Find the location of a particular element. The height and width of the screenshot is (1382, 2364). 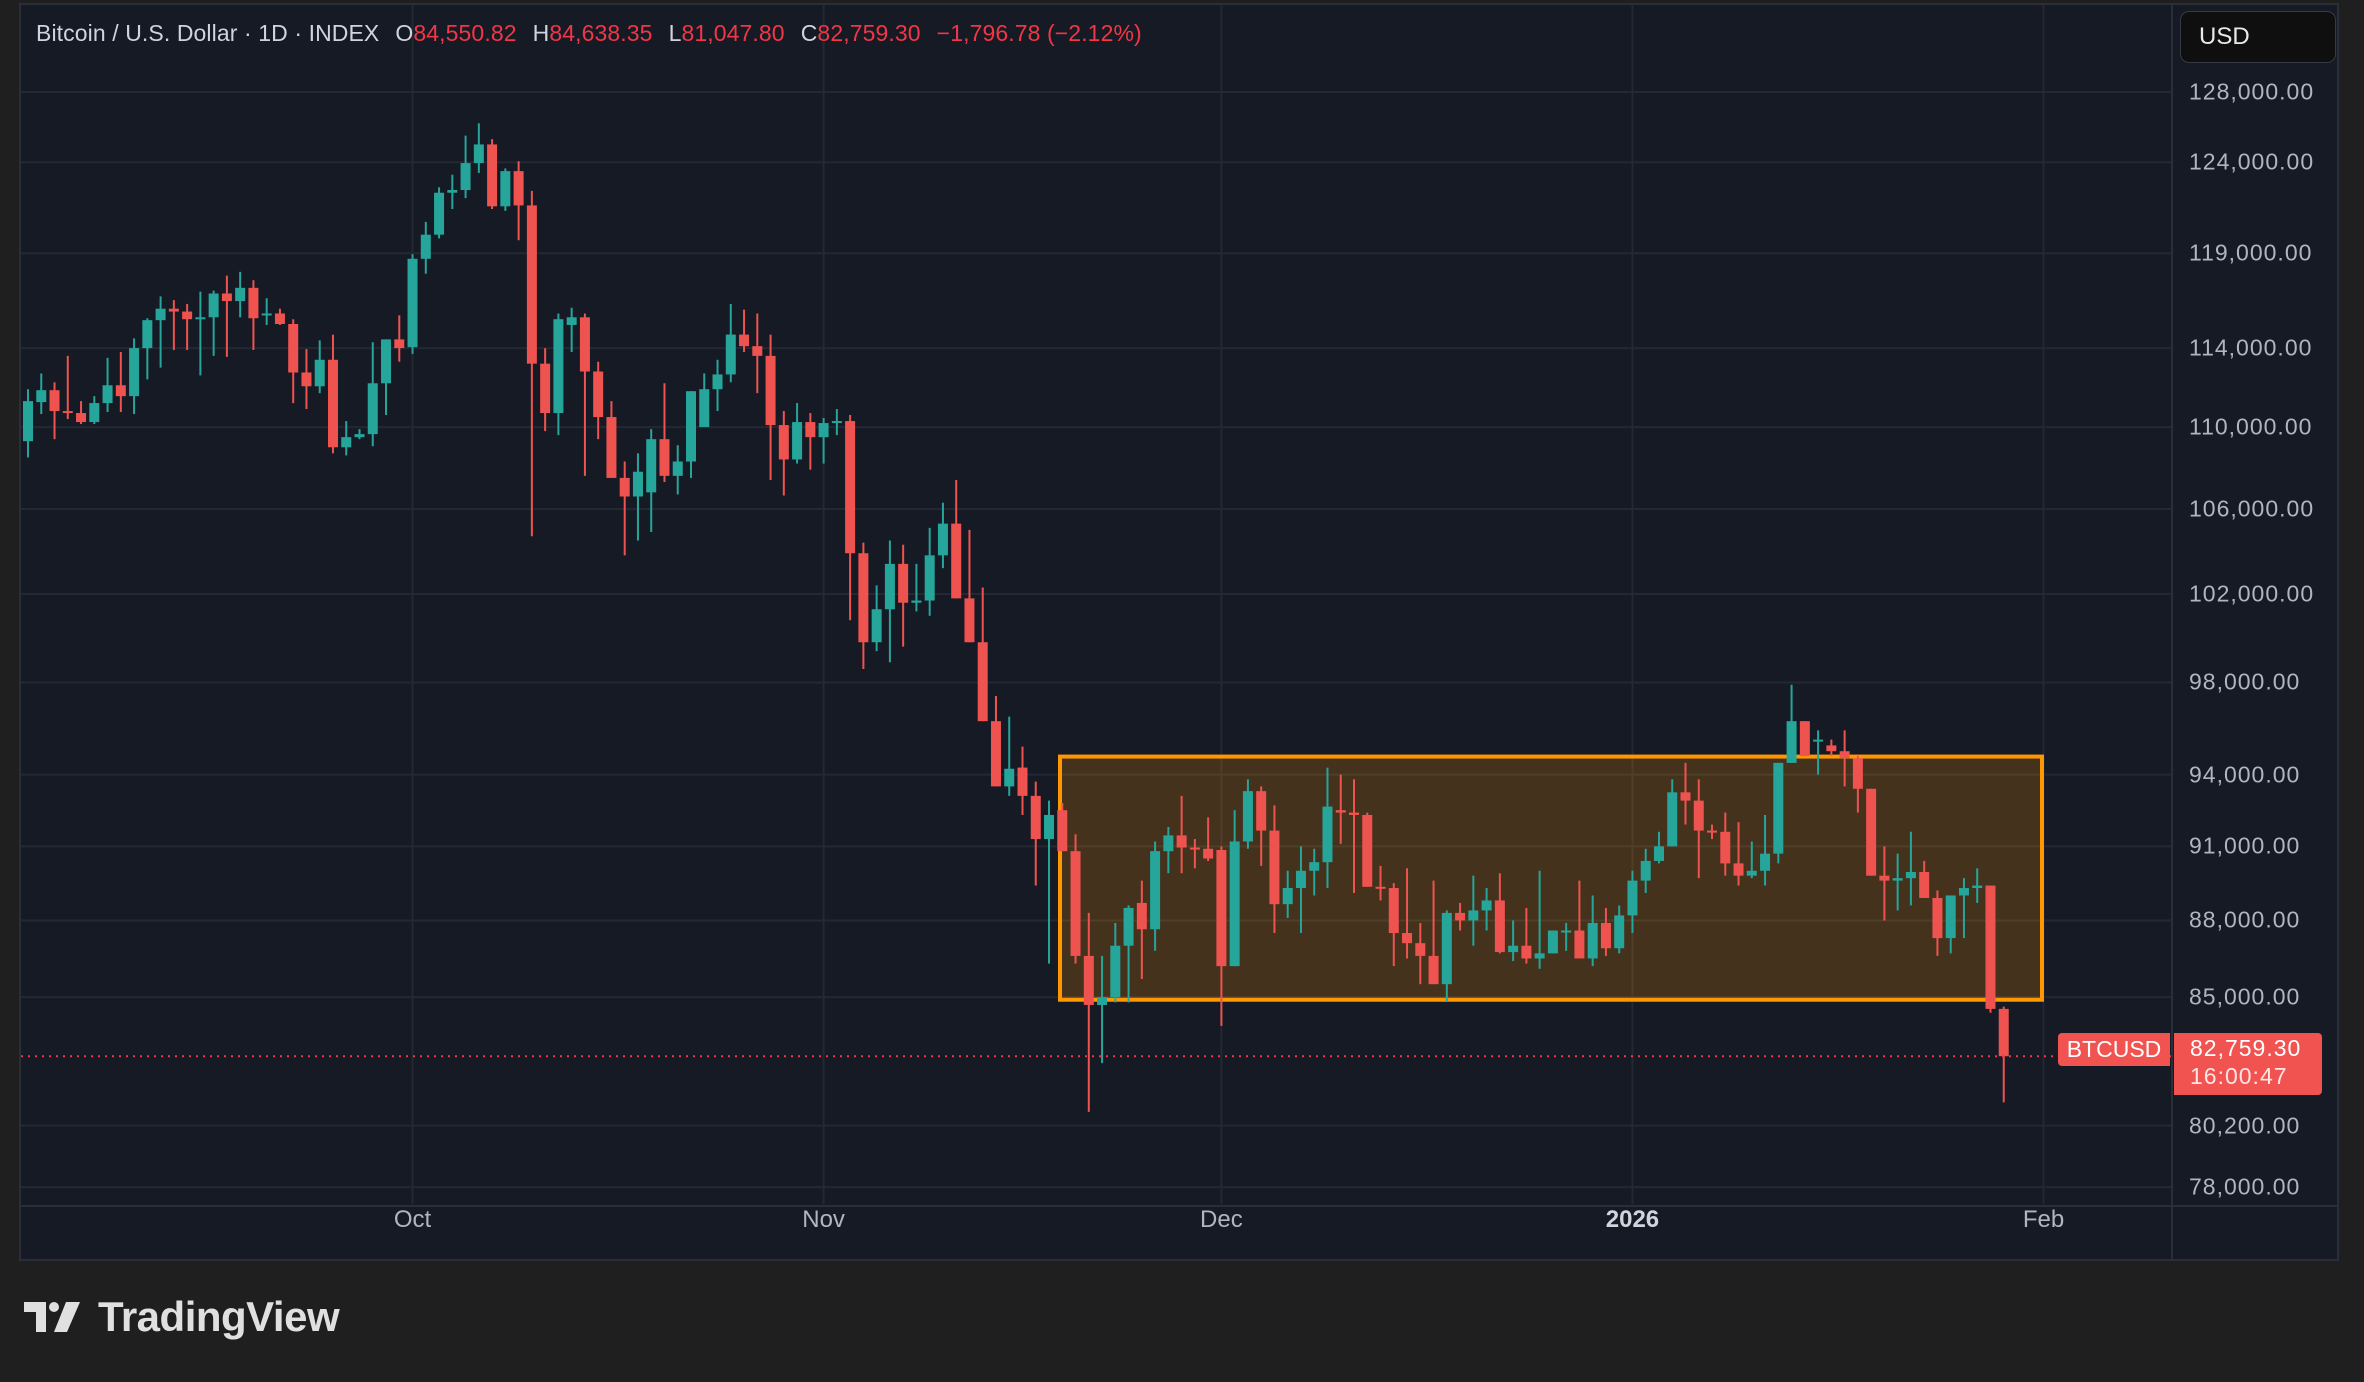

price-tick-label: 91,000.00 is located at coordinates (2245, 845).